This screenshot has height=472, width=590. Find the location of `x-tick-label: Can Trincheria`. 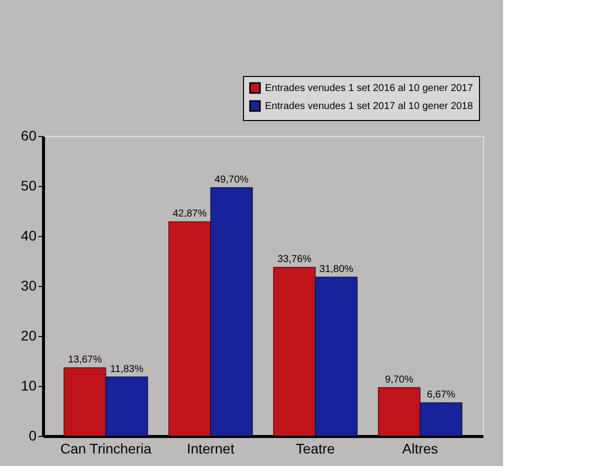

x-tick-label: Can Trincheria is located at coordinates (106, 448).